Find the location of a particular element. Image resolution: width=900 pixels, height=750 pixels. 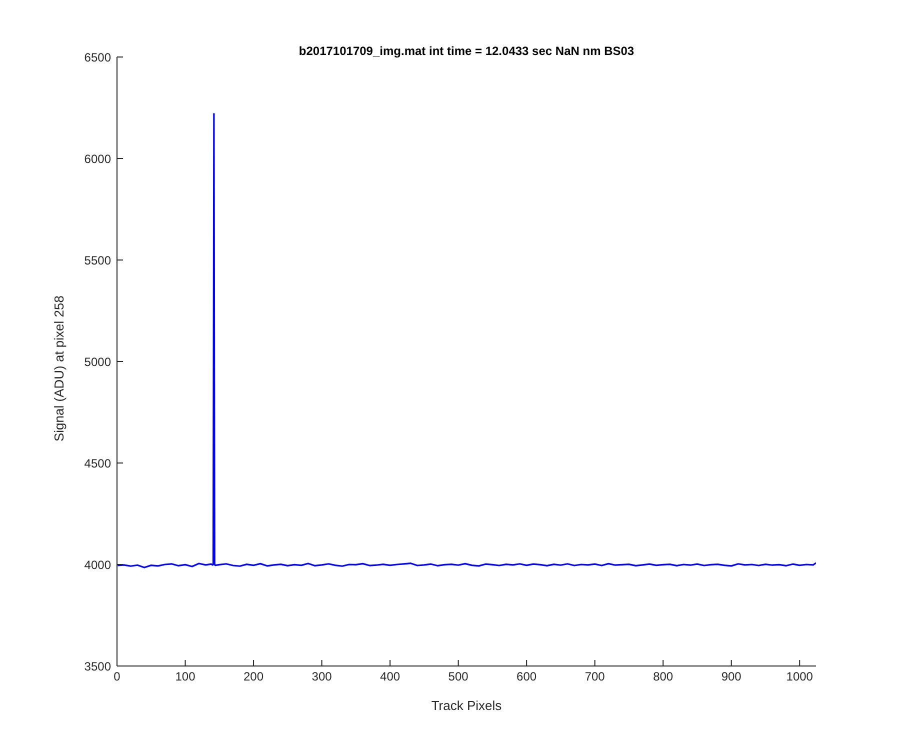

x-tick-label: 800 is located at coordinates (663, 677).